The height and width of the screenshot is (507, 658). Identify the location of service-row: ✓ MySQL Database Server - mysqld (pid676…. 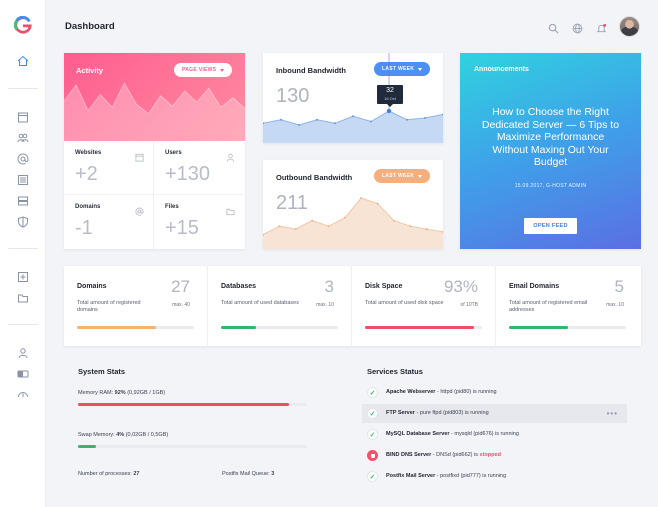
(494, 434).